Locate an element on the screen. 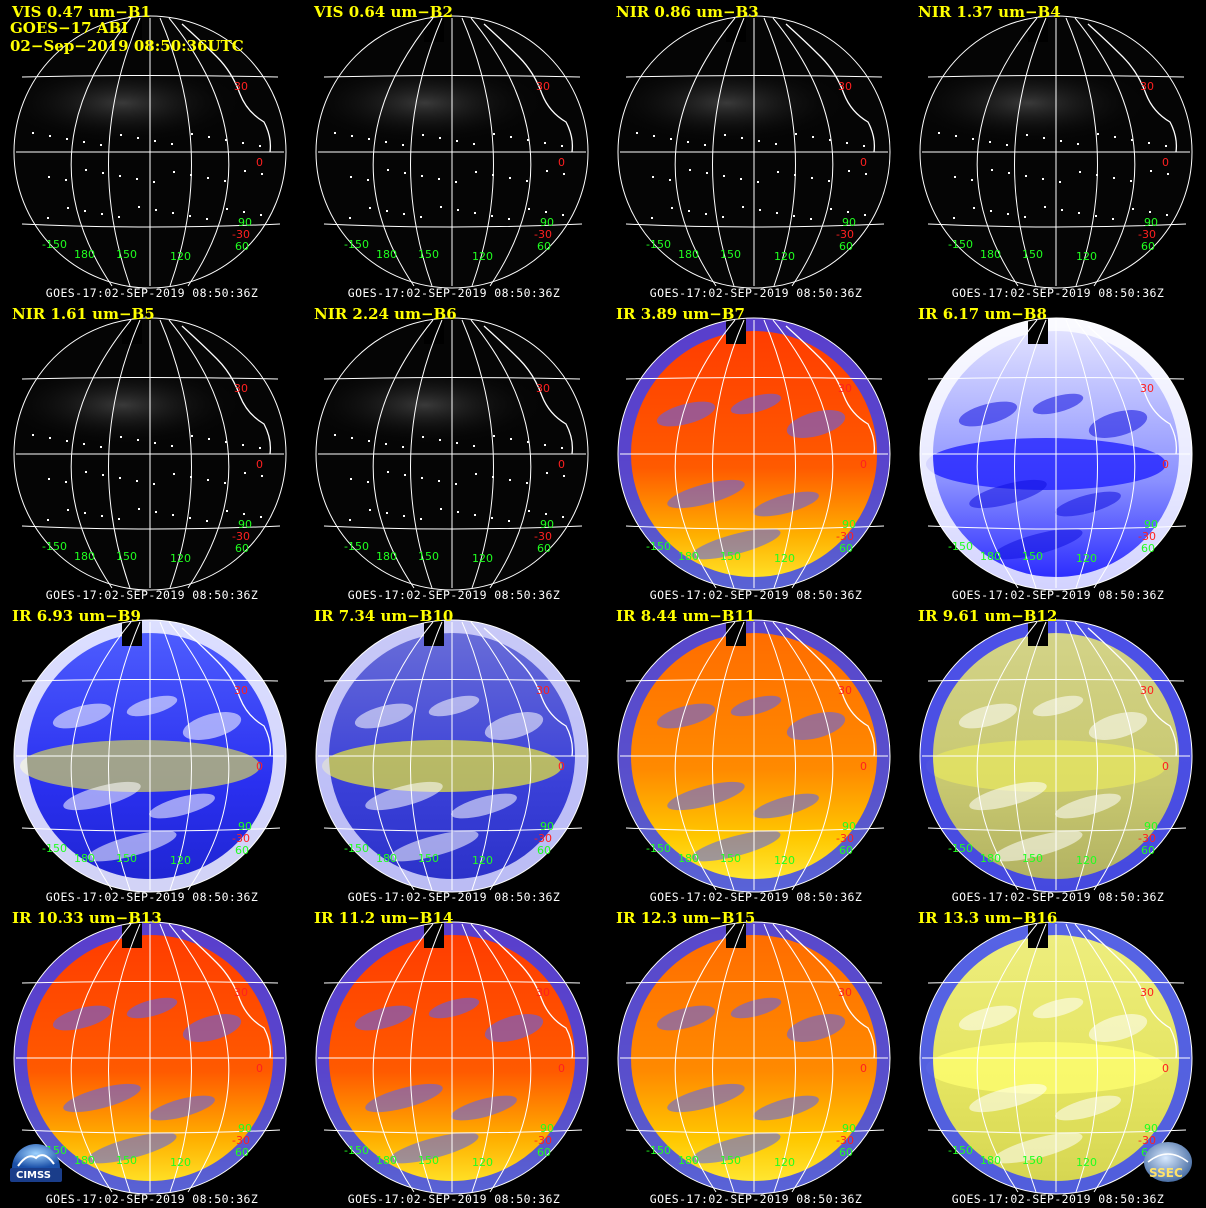  band-title: IR 7.34 um−B10 is located at coordinates (384, 616).